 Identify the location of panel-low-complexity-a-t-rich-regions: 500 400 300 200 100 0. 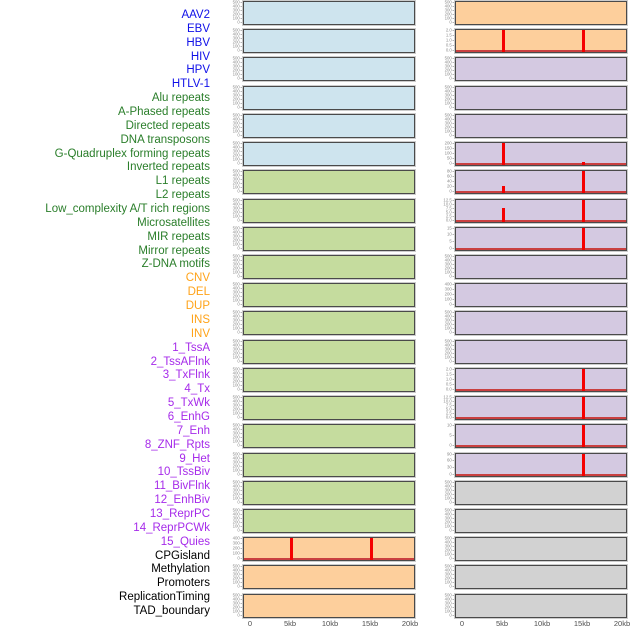
(324, 408).